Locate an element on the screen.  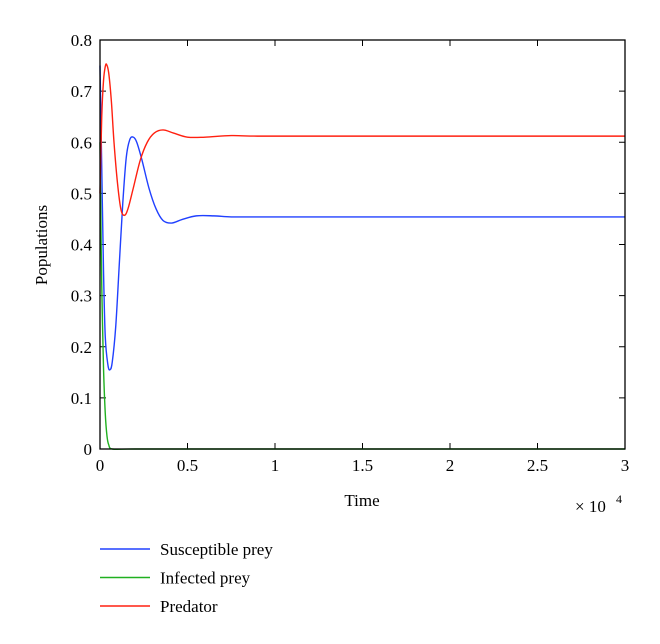
y-tick-label: 0.7 is located at coordinates (82, 91).